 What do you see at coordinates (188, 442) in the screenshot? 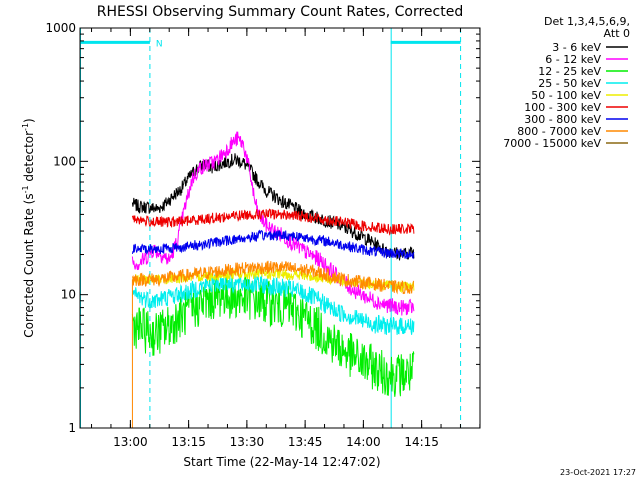
I see `x-tick-label: 13:15` at bounding box center [188, 442].